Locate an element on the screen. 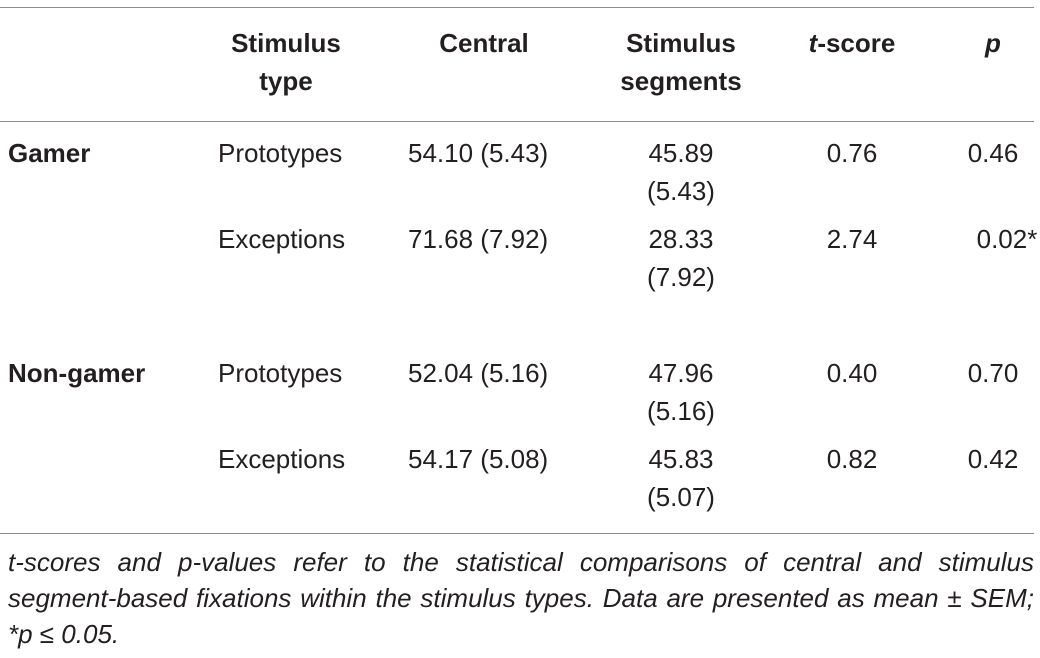  header-bottom-rule is located at coordinates (517, 121).